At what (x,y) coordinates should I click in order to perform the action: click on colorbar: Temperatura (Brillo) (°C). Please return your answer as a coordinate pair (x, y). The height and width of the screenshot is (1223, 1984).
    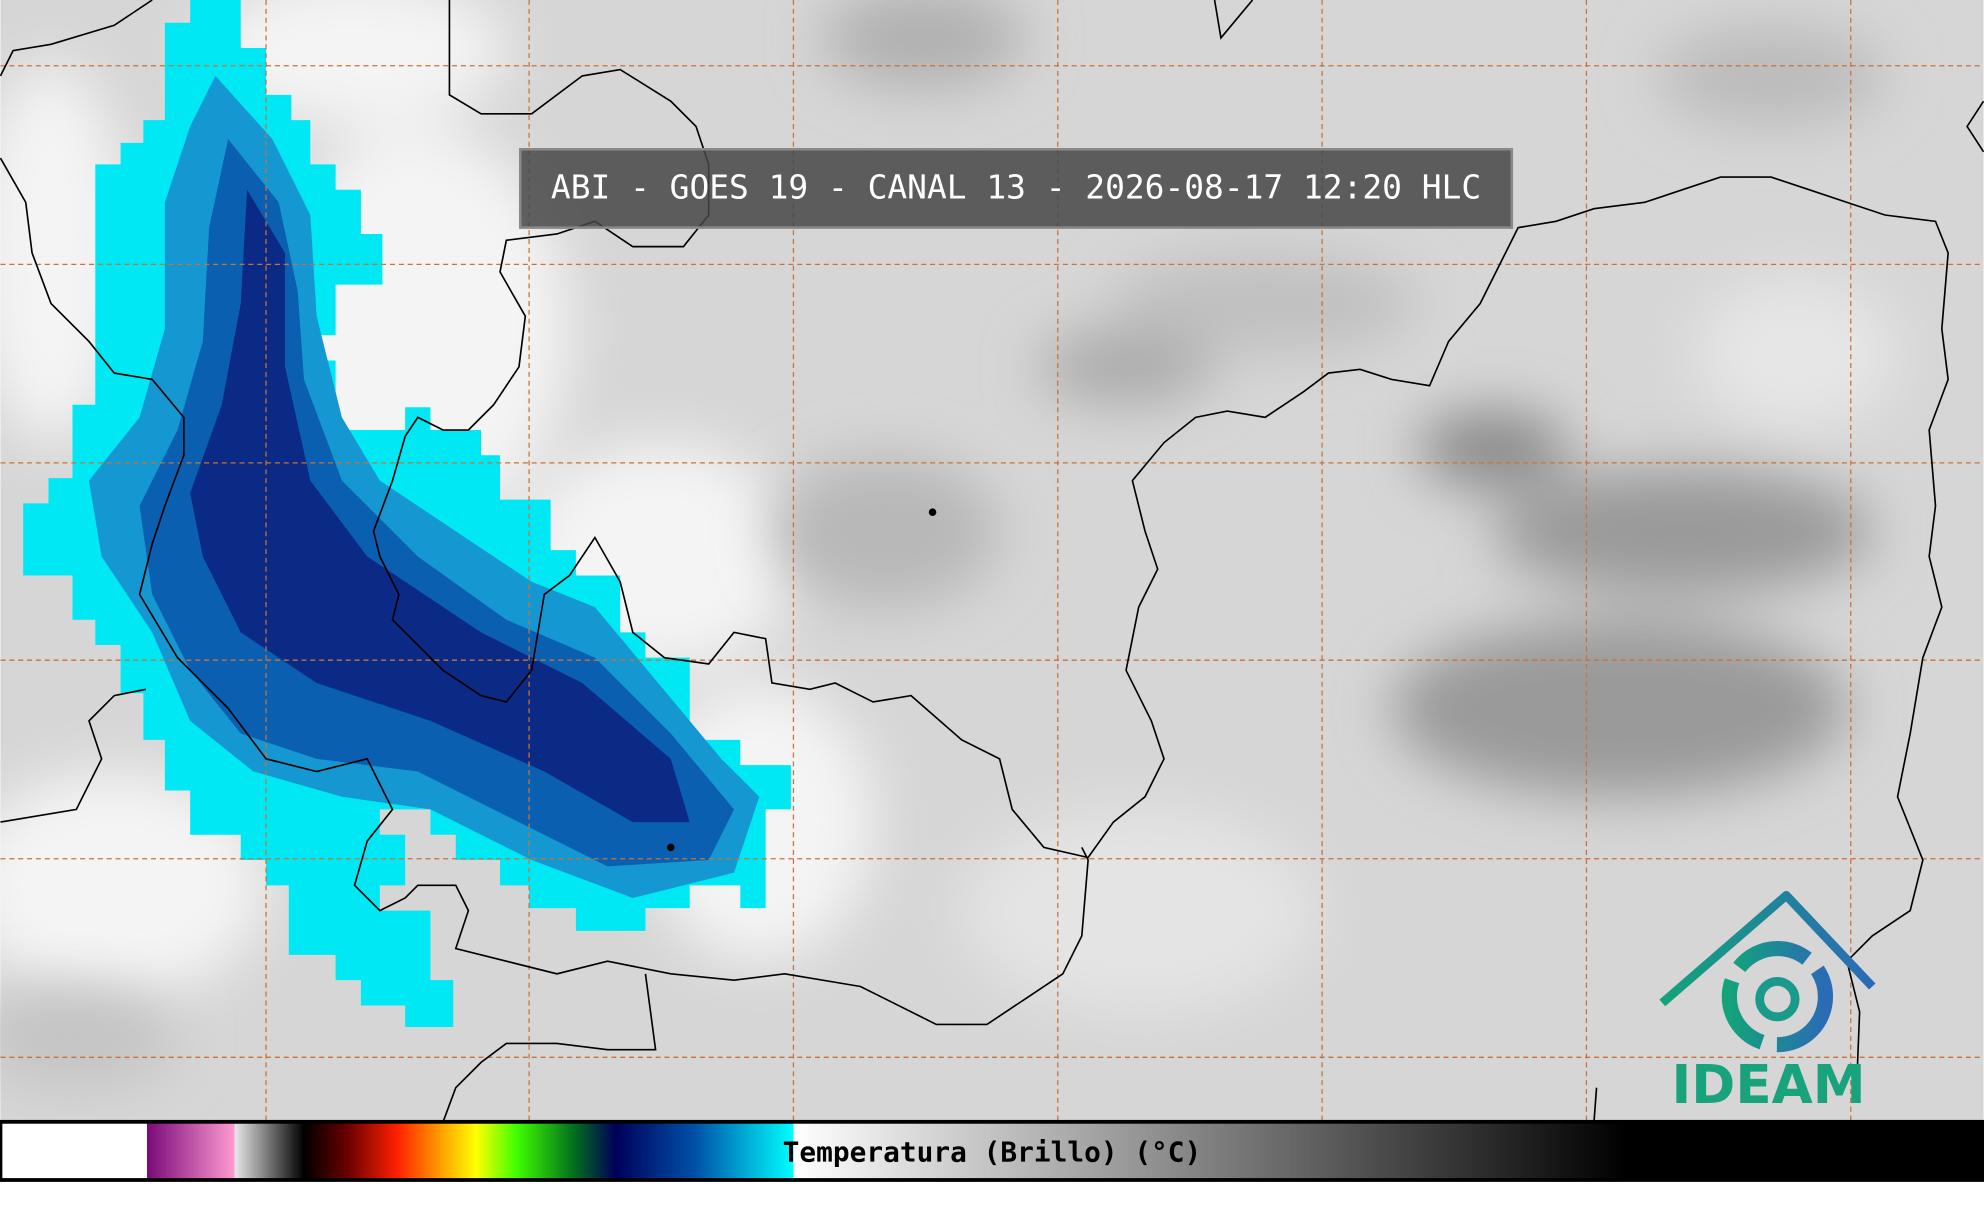
    Looking at the image, I should click on (992, 1150).